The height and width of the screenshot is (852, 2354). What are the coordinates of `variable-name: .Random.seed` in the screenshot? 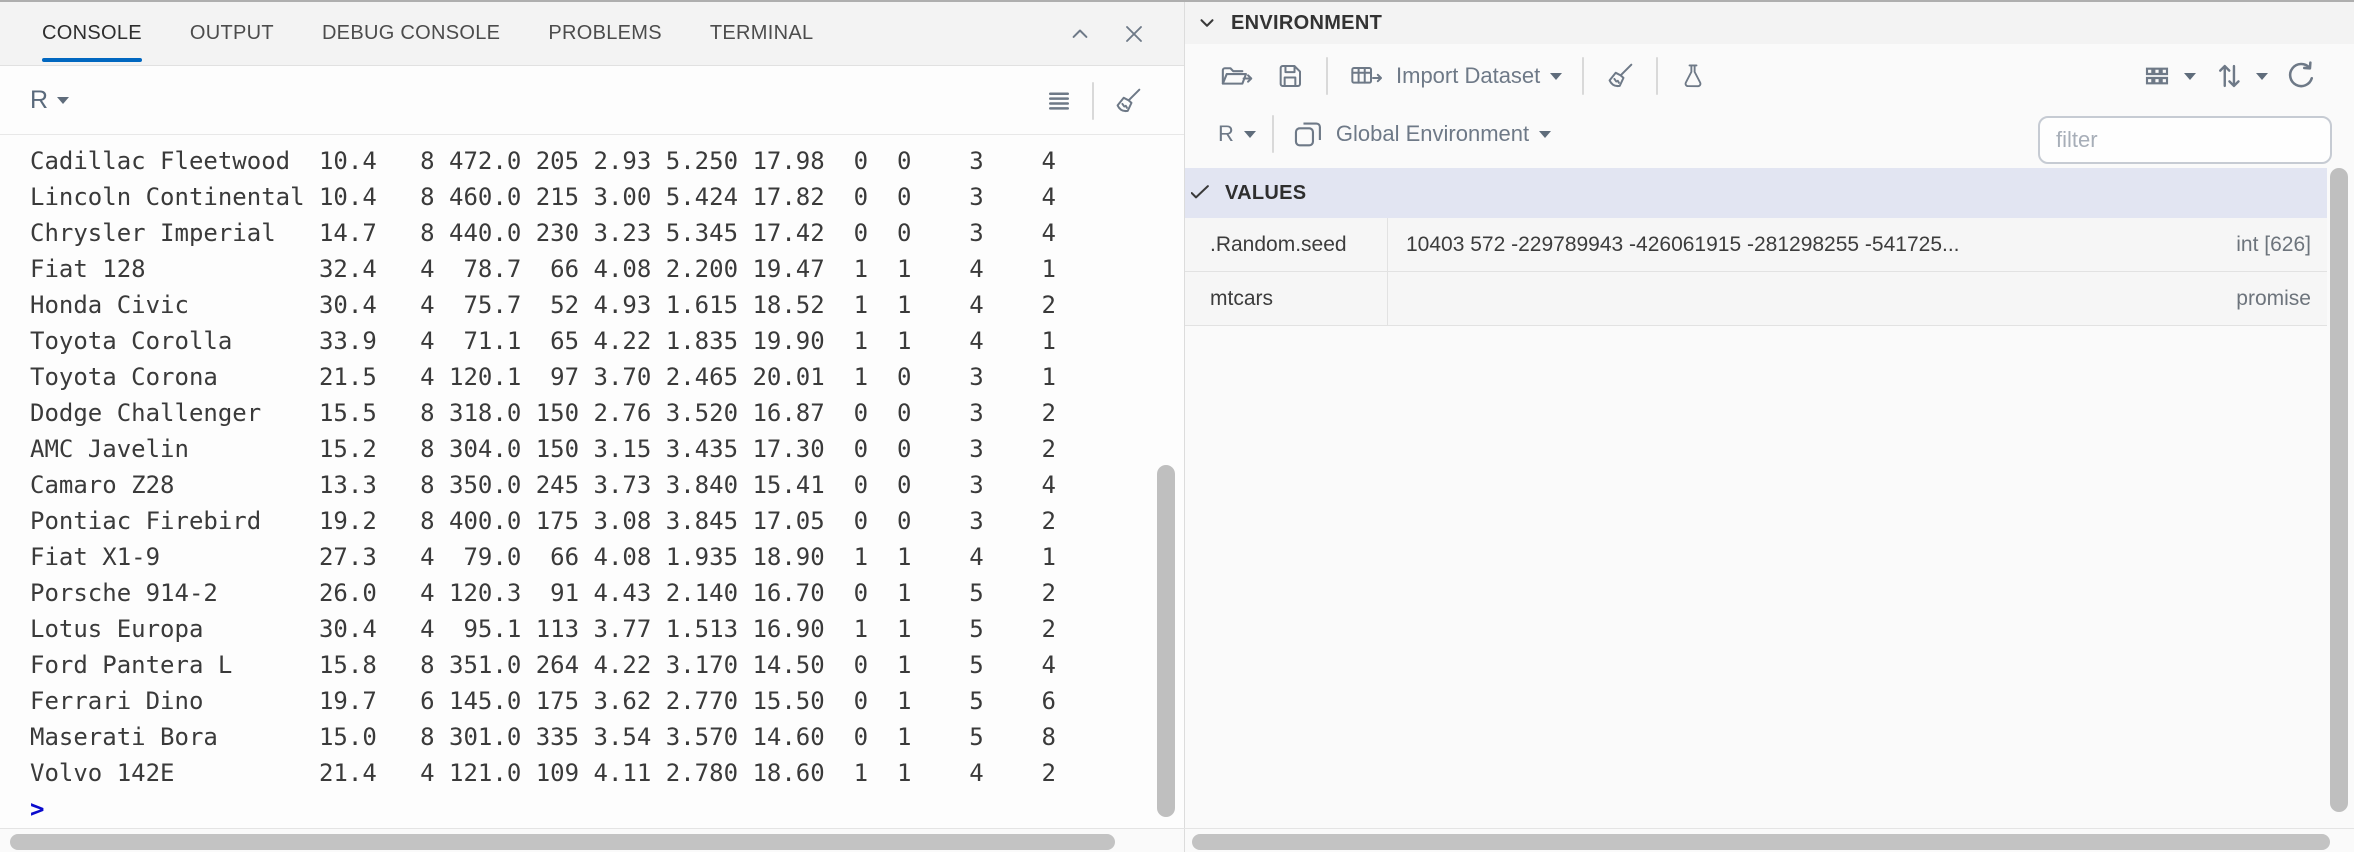 It's located at (1286, 244).